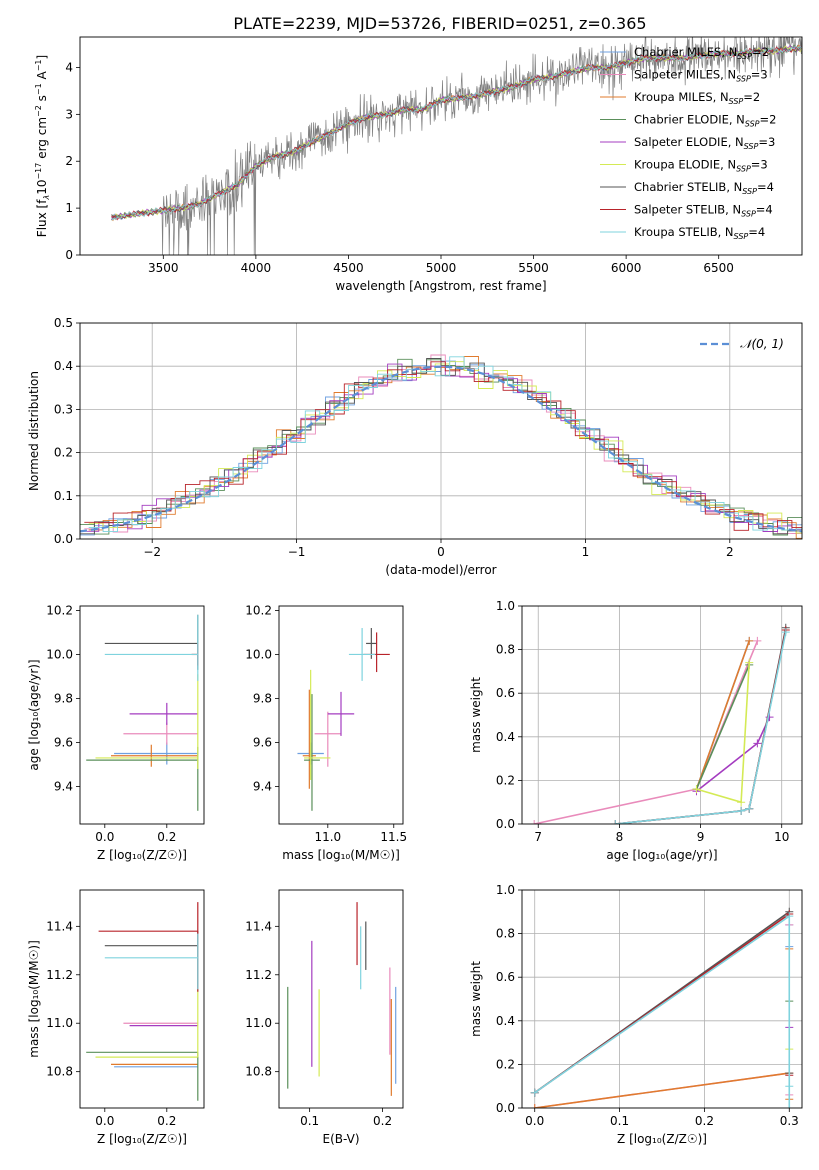  Describe the element at coordinates (441, 552) in the screenshot. I see `x-tick-label: 0` at that location.